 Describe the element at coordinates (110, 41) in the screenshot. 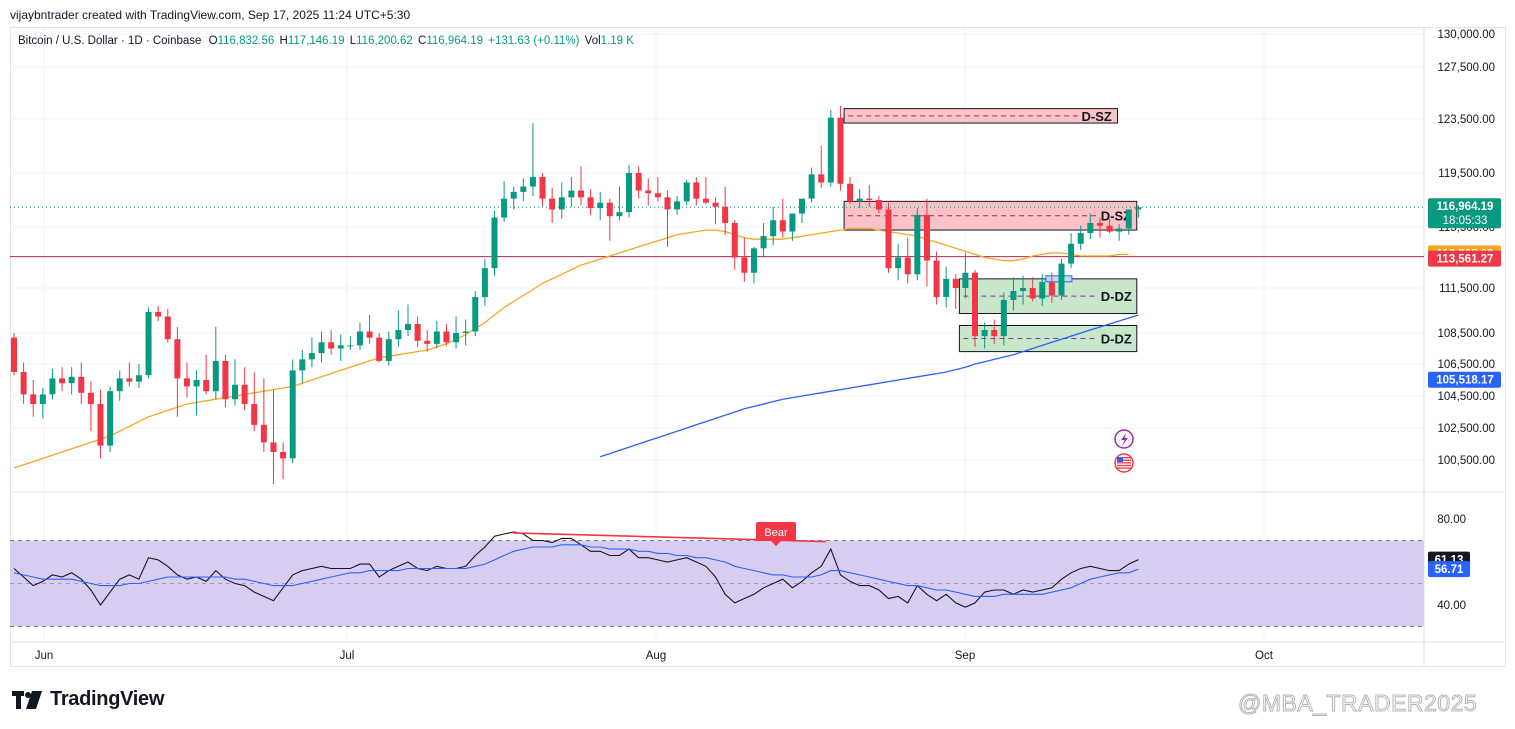

I see `symbol-title: Bitcoin / U.S. Dollar · 1D · Coinbase` at that location.